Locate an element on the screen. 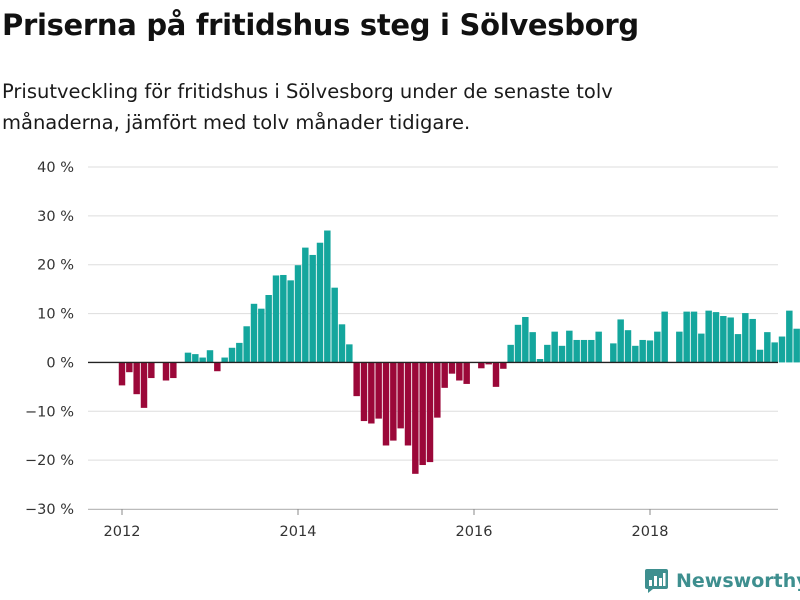  y-tick-label: −10 % is located at coordinates (49, 412).